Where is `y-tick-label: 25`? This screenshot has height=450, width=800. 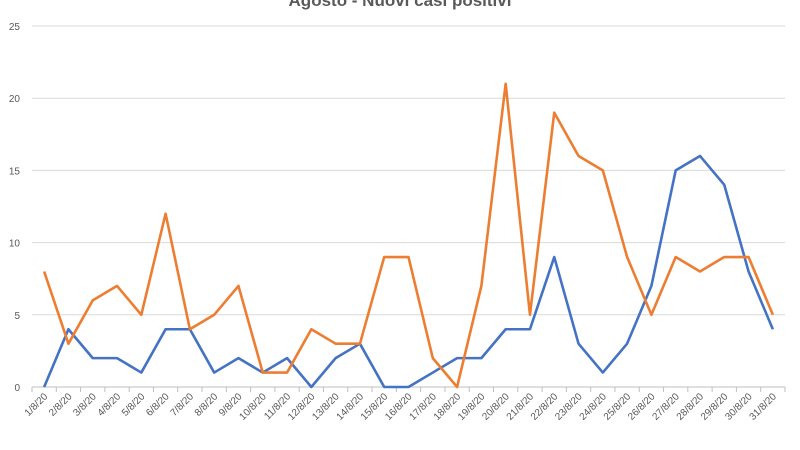 y-tick-label: 25 is located at coordinates (15, 27).